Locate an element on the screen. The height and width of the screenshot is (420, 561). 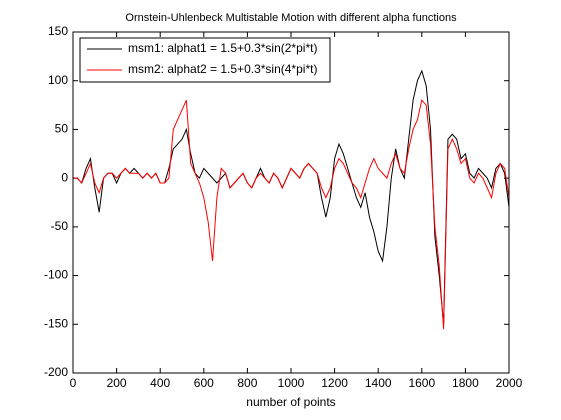
y-tick-label: -100 is located at coordinates (56, 275).